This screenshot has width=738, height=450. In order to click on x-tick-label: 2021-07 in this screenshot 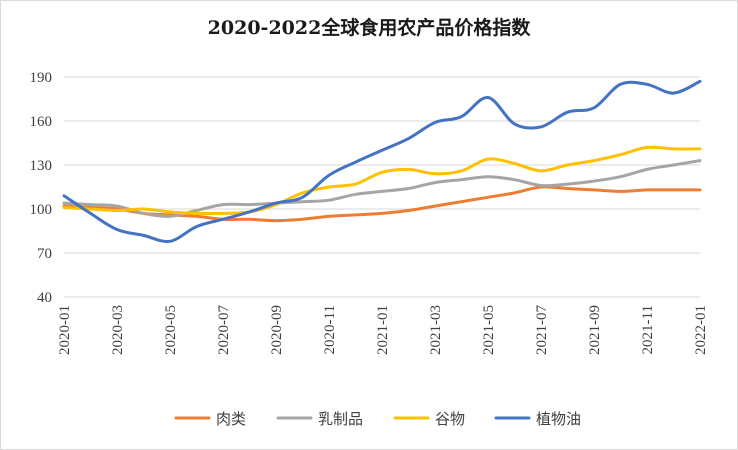, I will do `click(542, 330)`.